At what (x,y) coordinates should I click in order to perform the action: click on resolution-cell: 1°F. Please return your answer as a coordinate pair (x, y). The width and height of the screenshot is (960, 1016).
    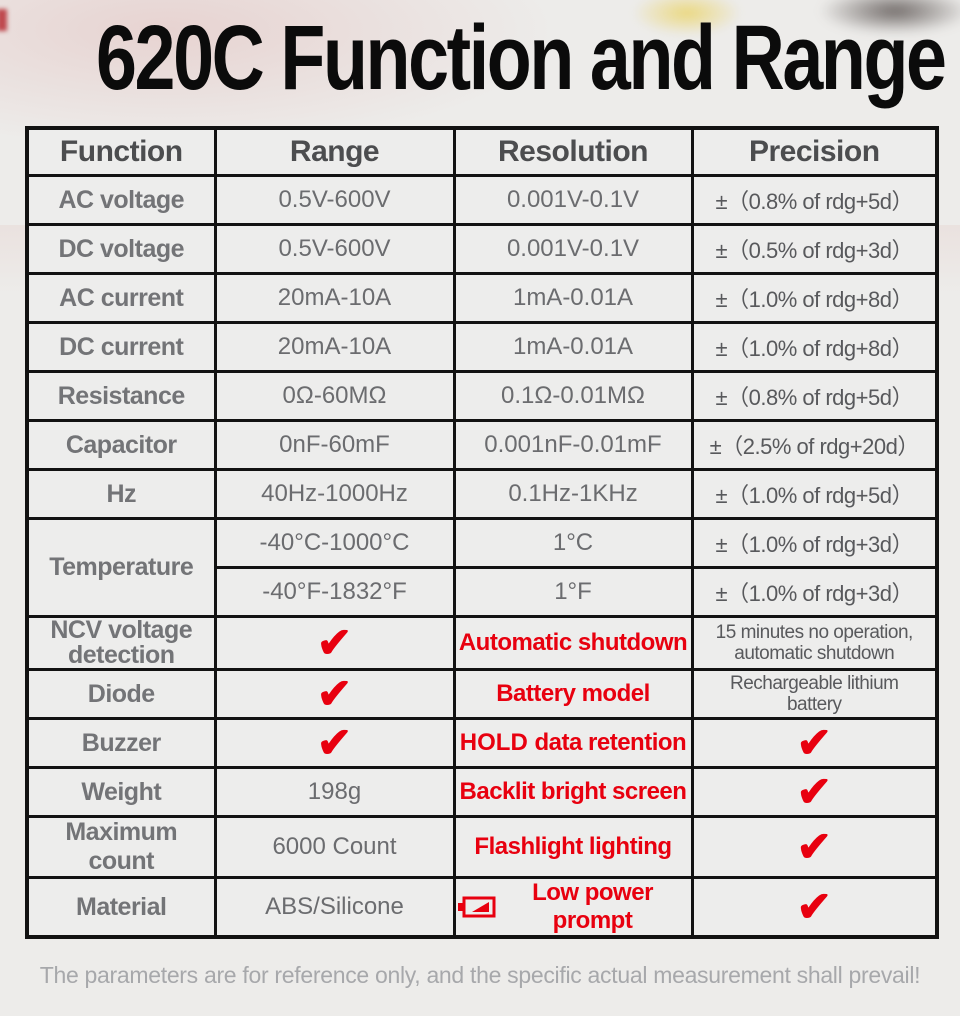
    Looking at the image, I should click on (573, 592).